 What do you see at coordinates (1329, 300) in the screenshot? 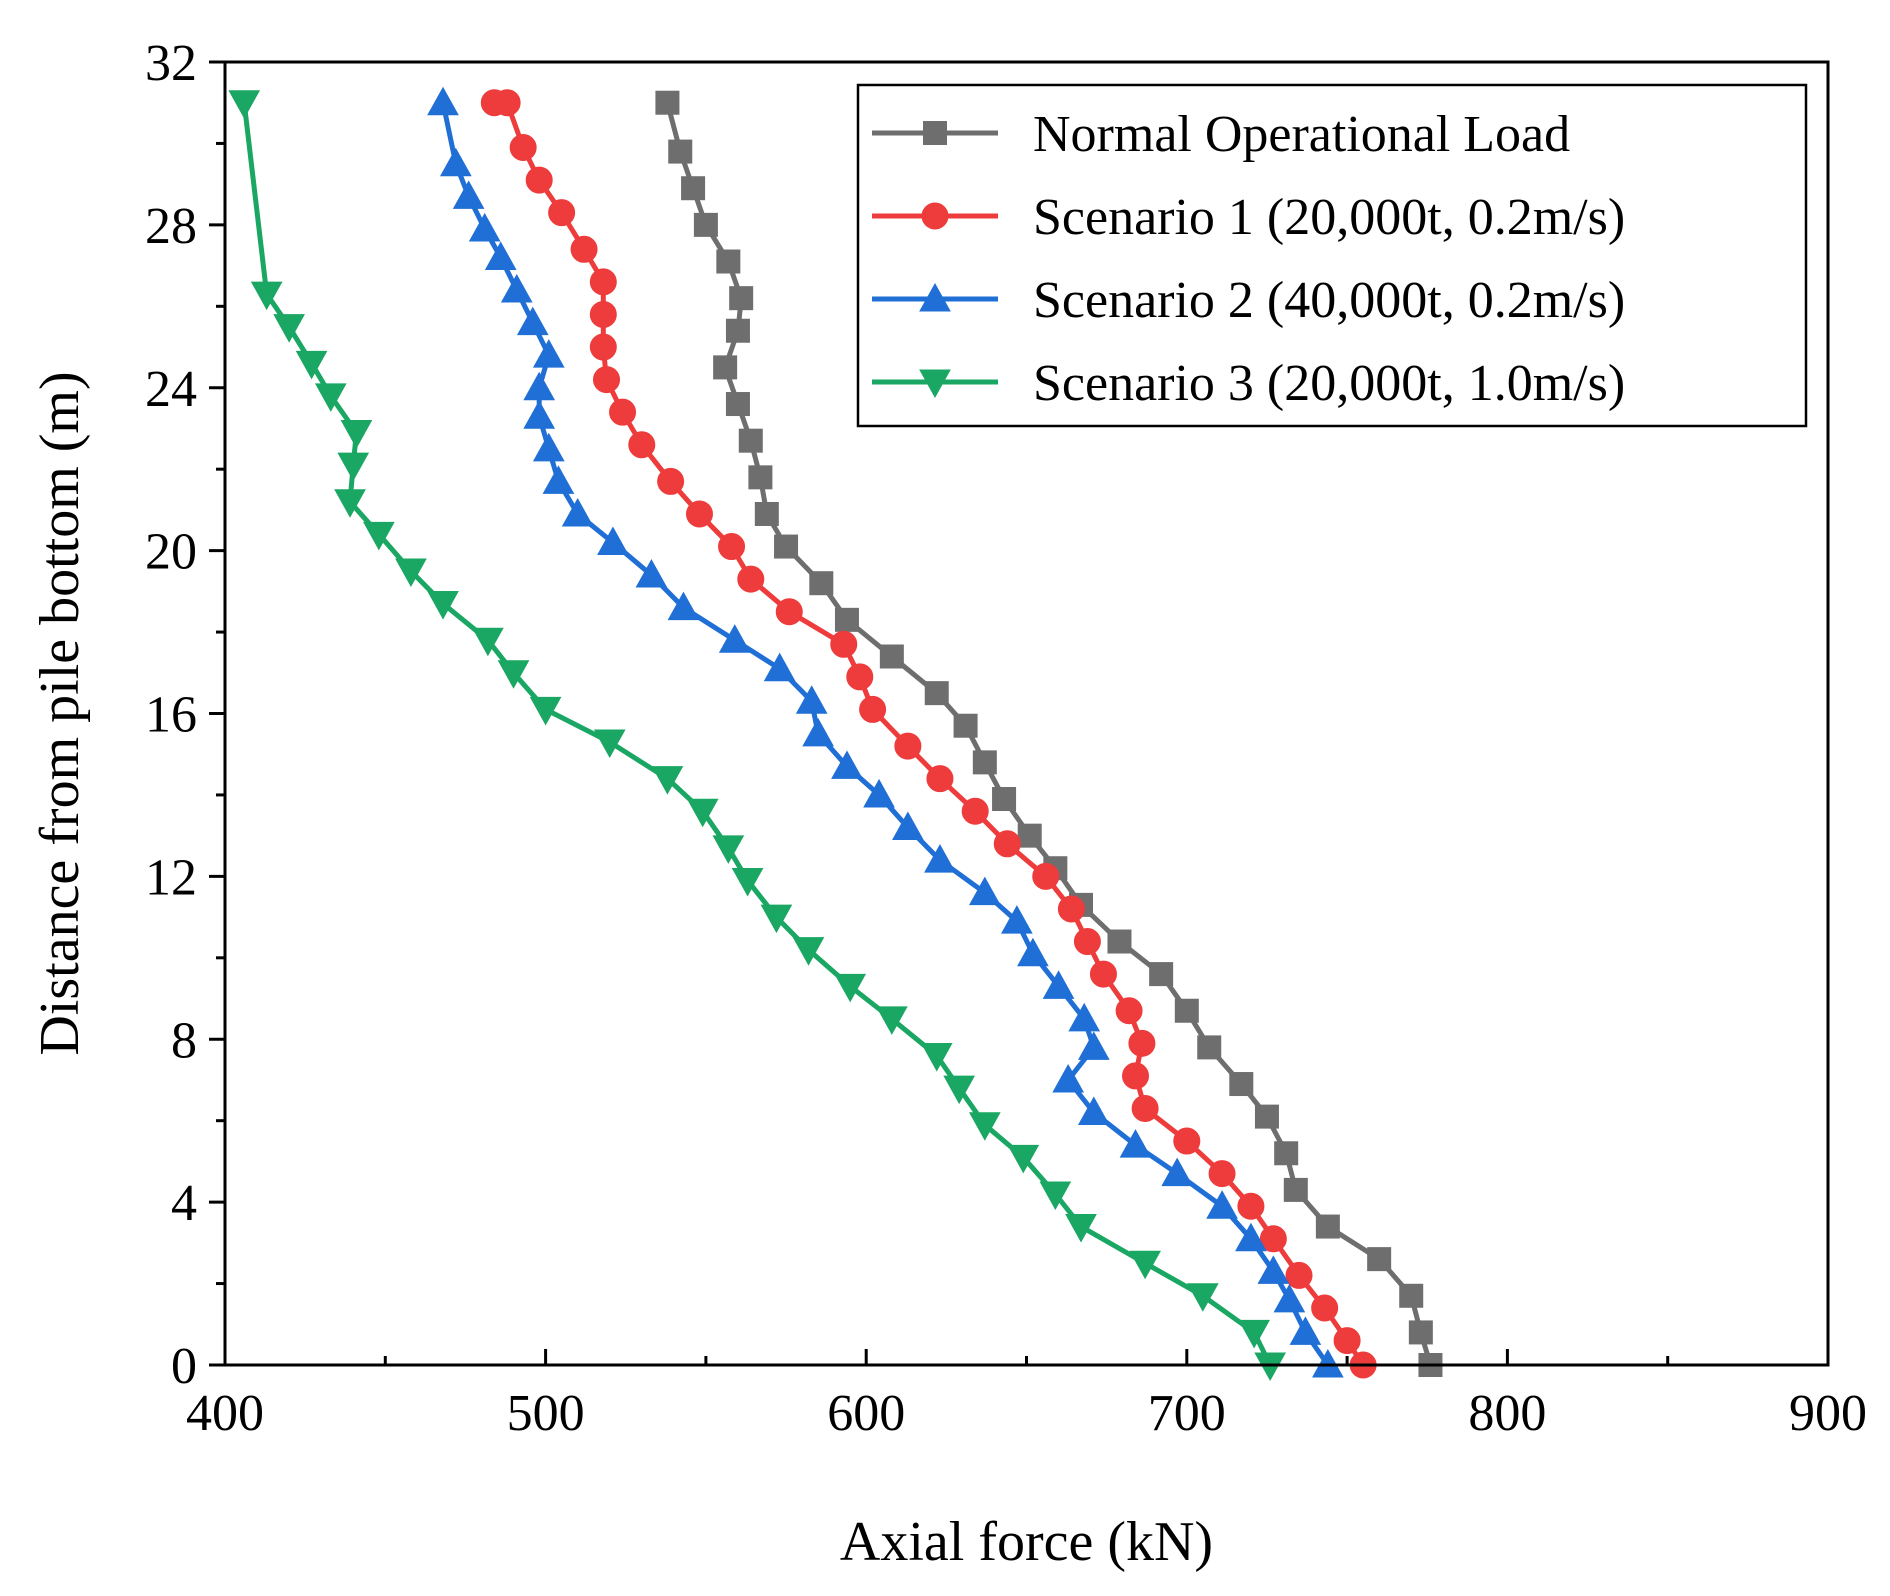
I see `legend-label: Scenario 2 (40,000t, 0.2m/s)` at bounding box center [1329, 300].